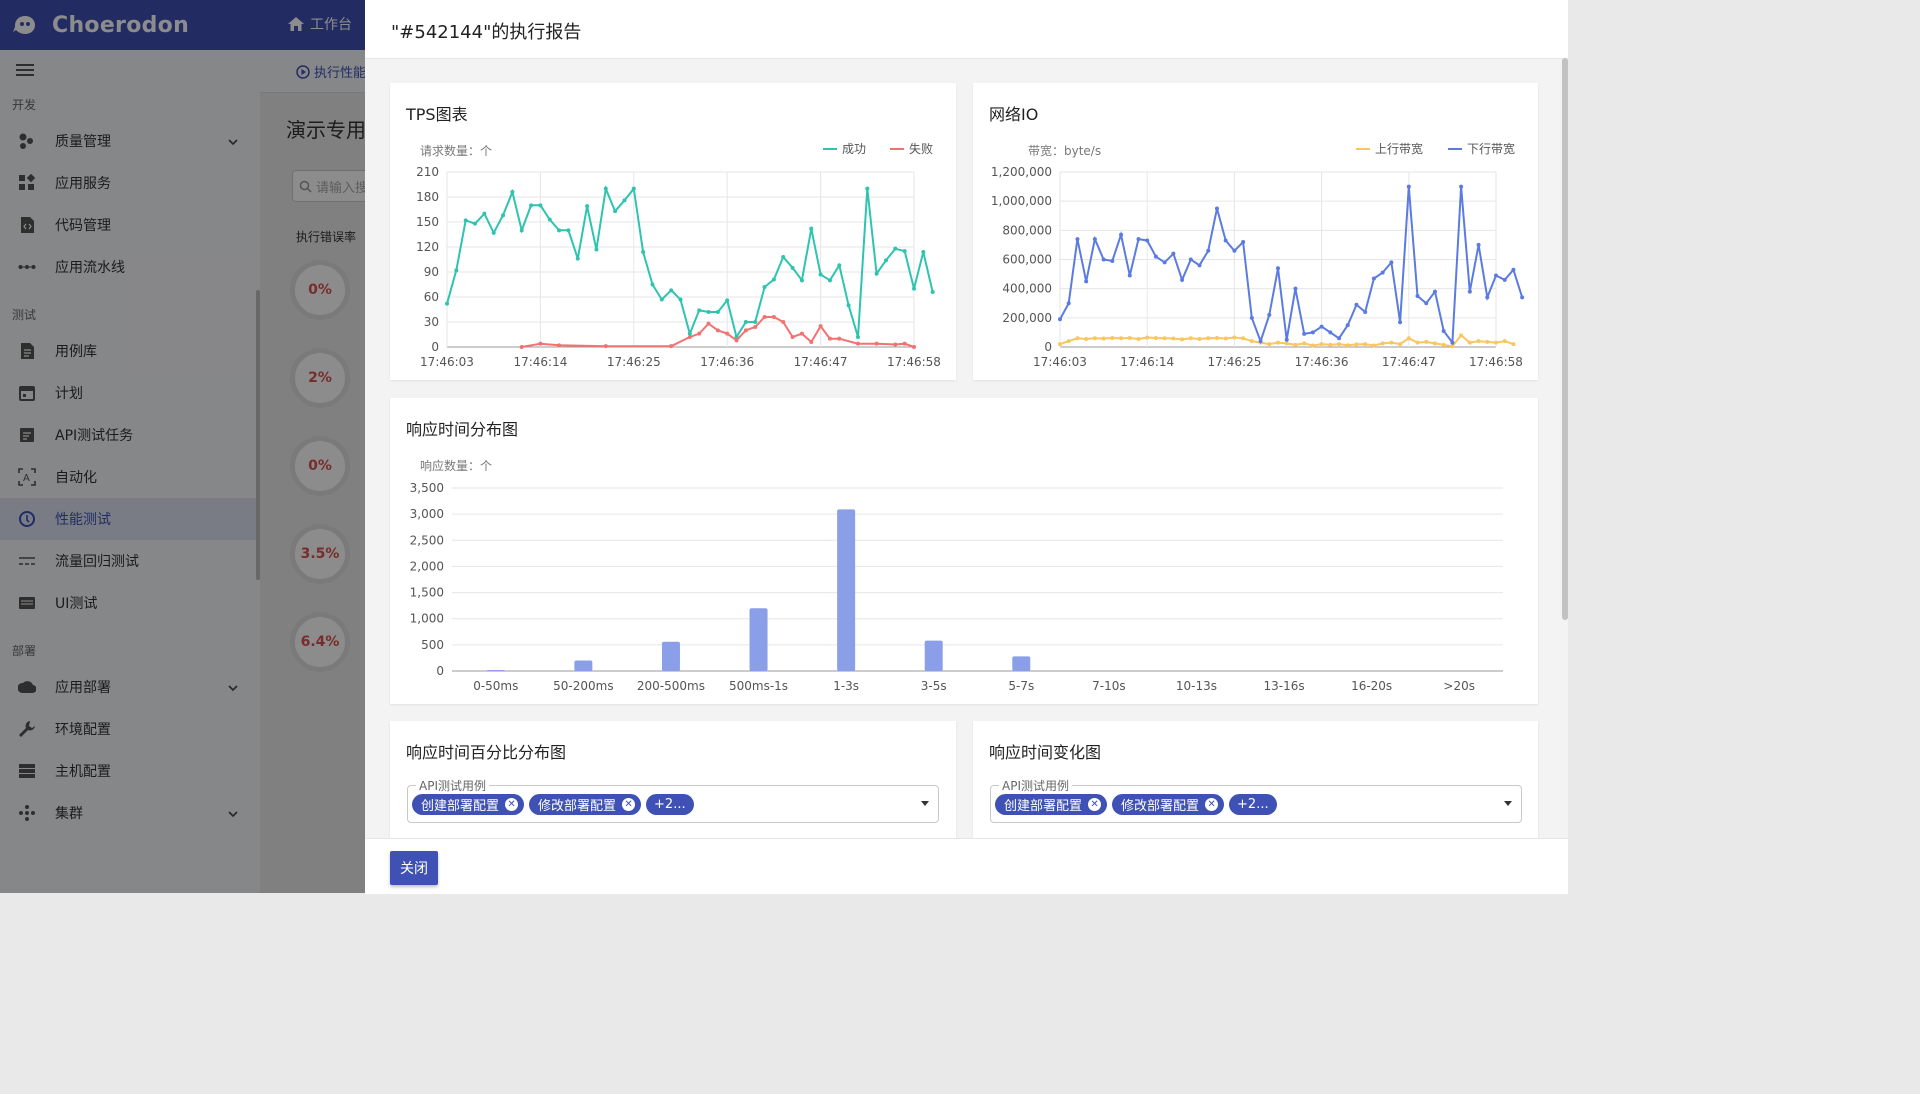  What do you see at coordinates (27, 351) in the screenshot?
I see `case-library-icon` at bounding box center [27, 351].